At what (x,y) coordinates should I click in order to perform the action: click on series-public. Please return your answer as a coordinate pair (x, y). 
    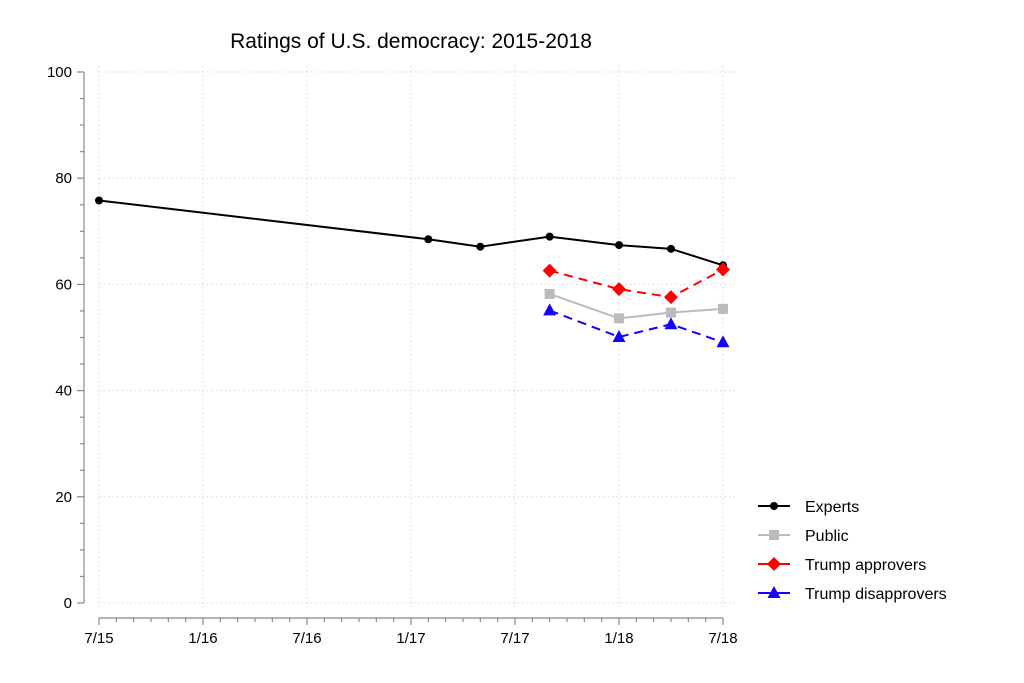
    Looking at the image, I should click on (636, 306).